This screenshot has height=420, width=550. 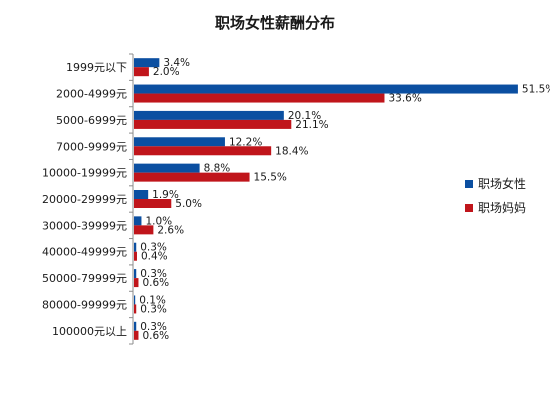 What do you see at coordinates (153, 309) in the screenshot?
I see `data-label-mothers: 0.3%` at bounding box center [153, 309].